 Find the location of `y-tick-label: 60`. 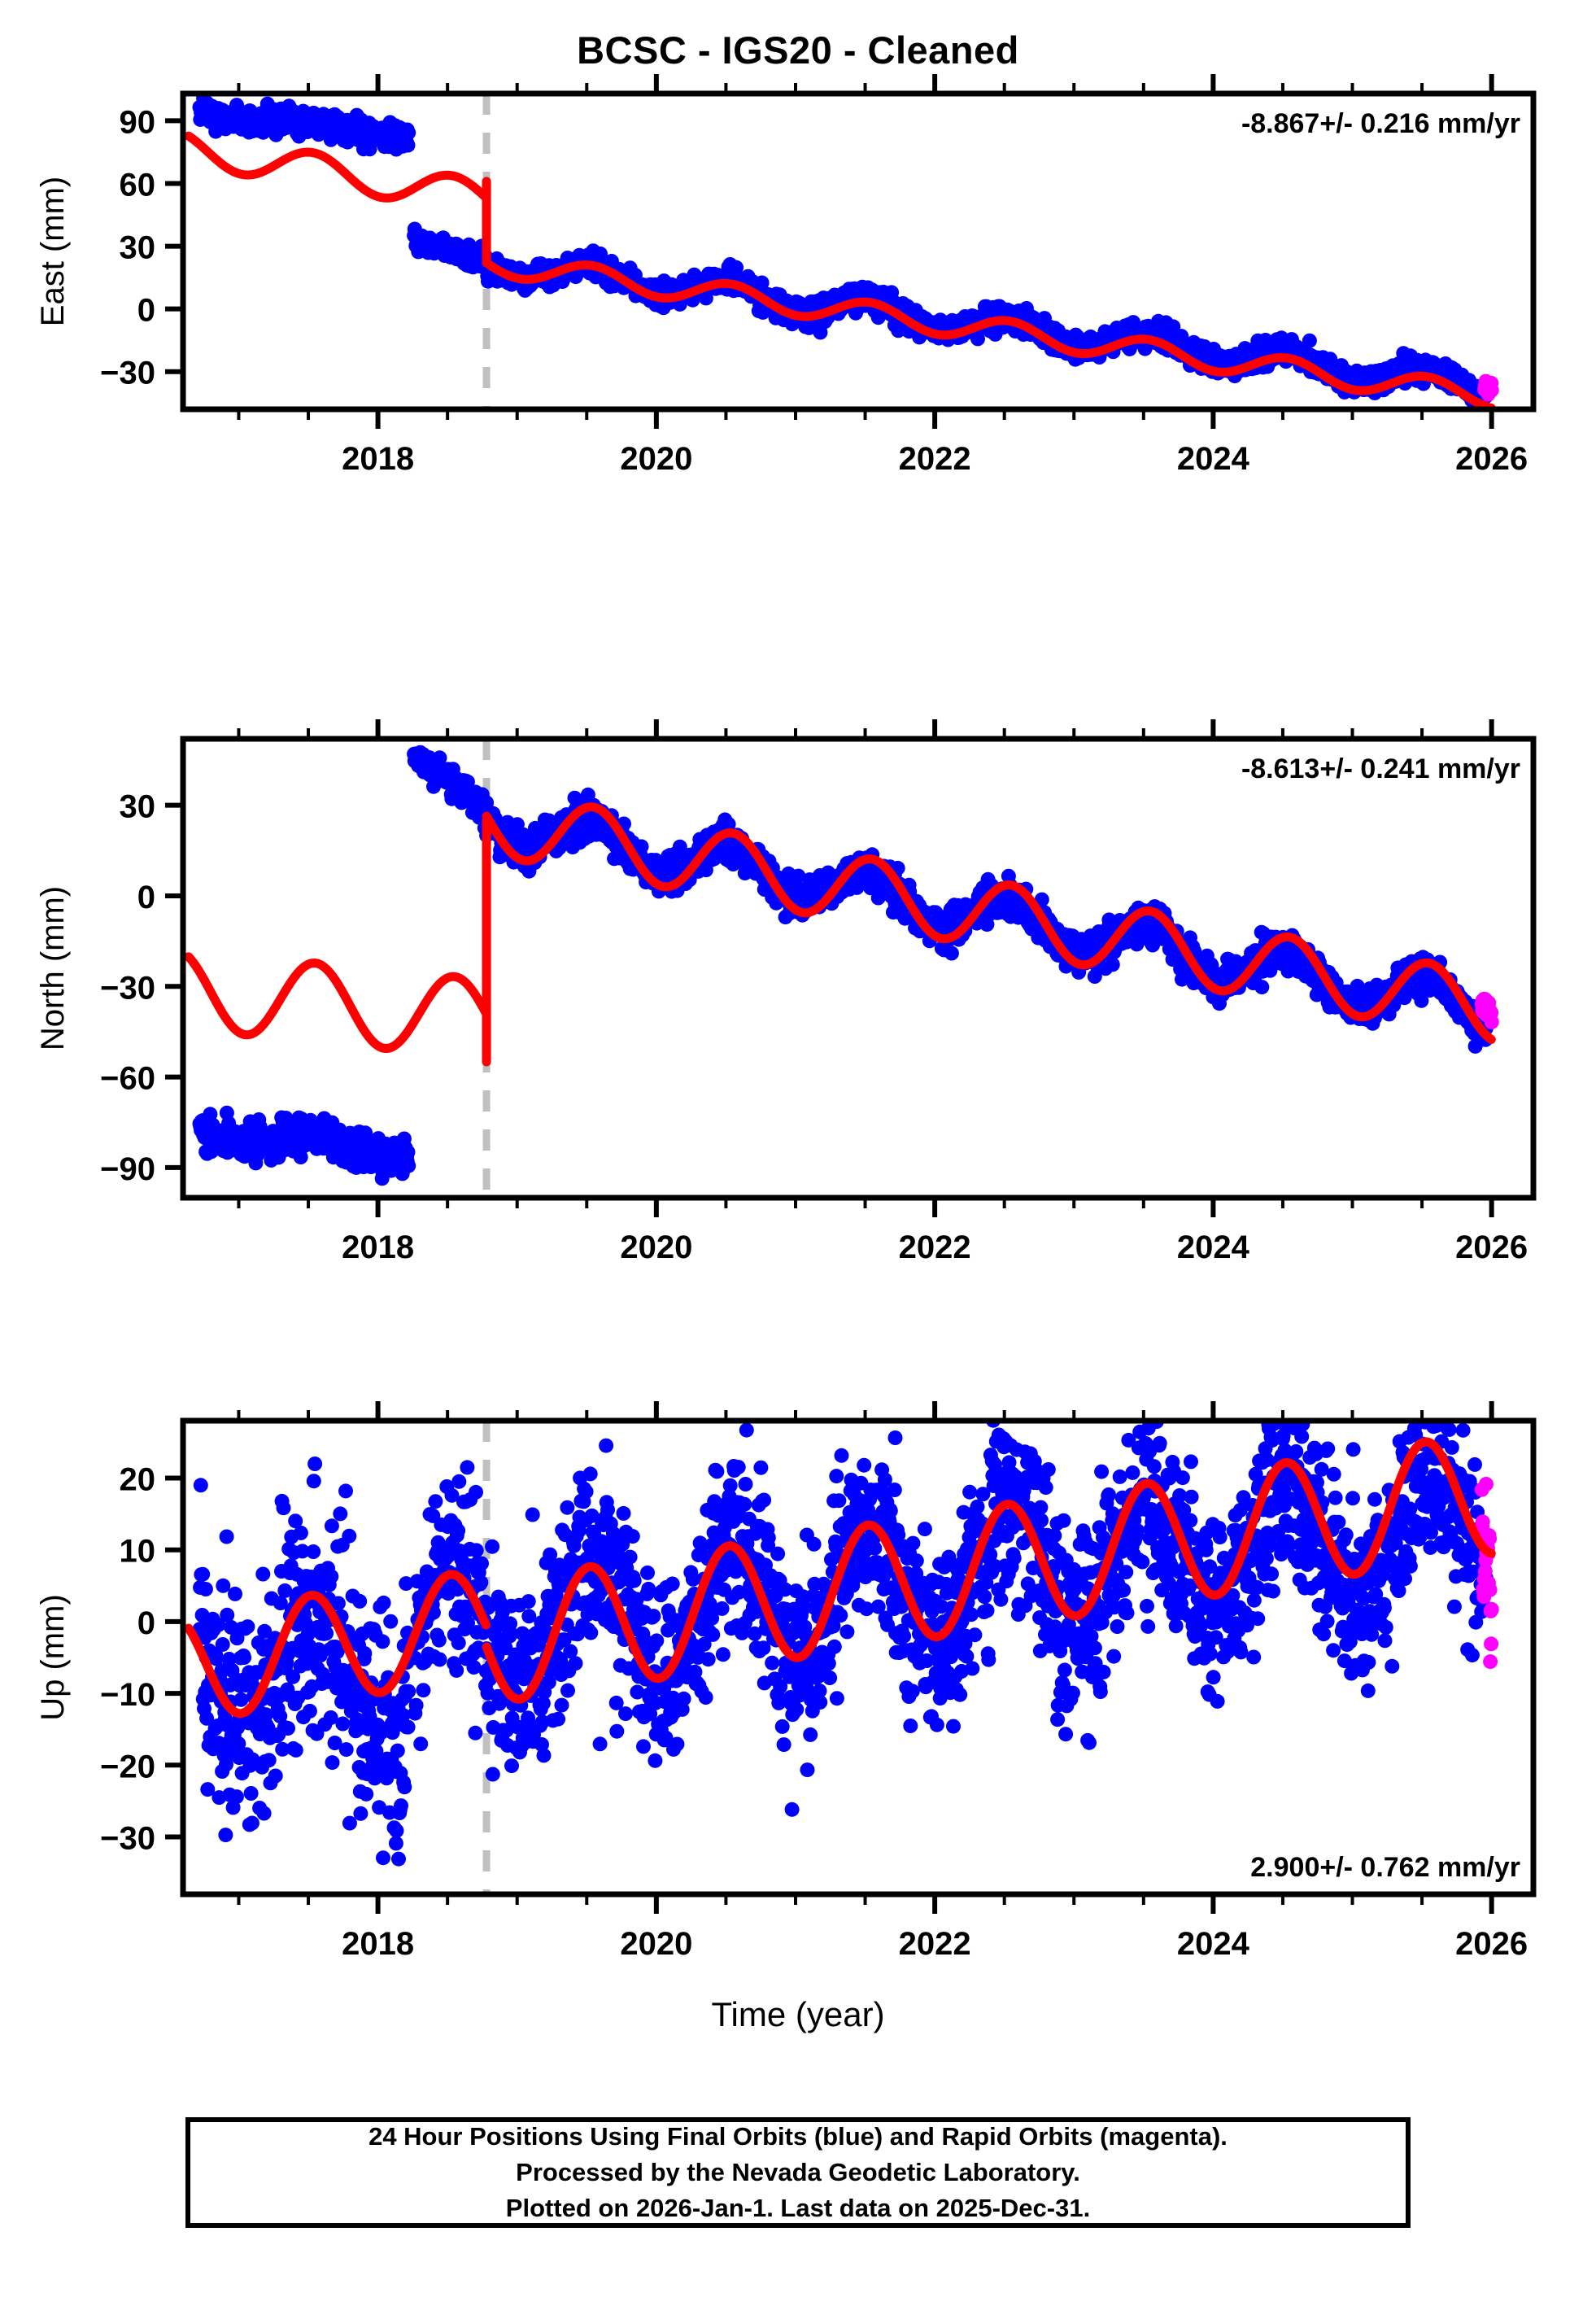

y-tick-label: 60 is located at coordinates (138, 185).